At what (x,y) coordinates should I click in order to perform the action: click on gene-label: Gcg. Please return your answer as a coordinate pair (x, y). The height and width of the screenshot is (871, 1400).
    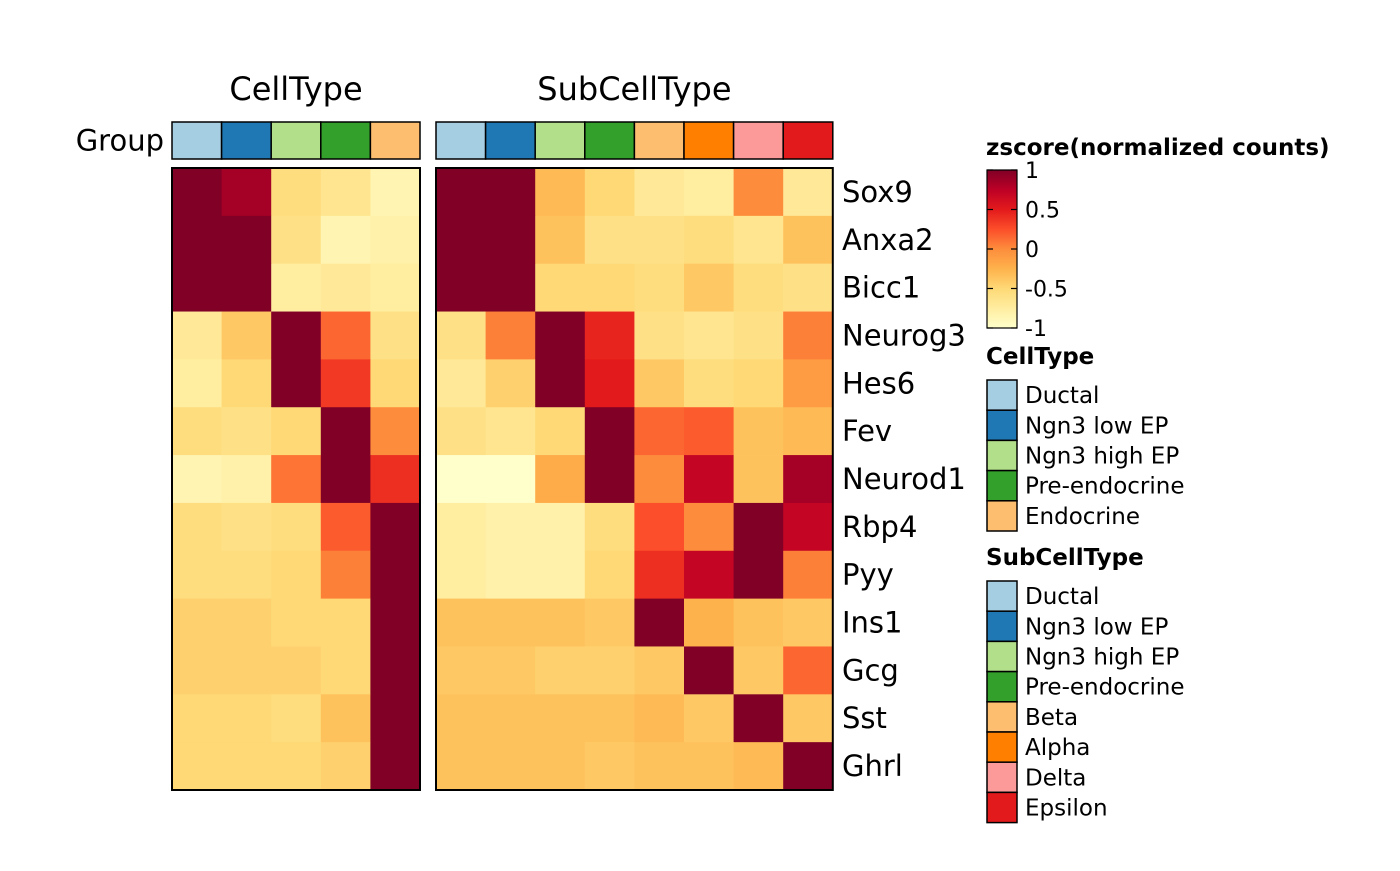
    Looking at the image, I should click on (870, 670).